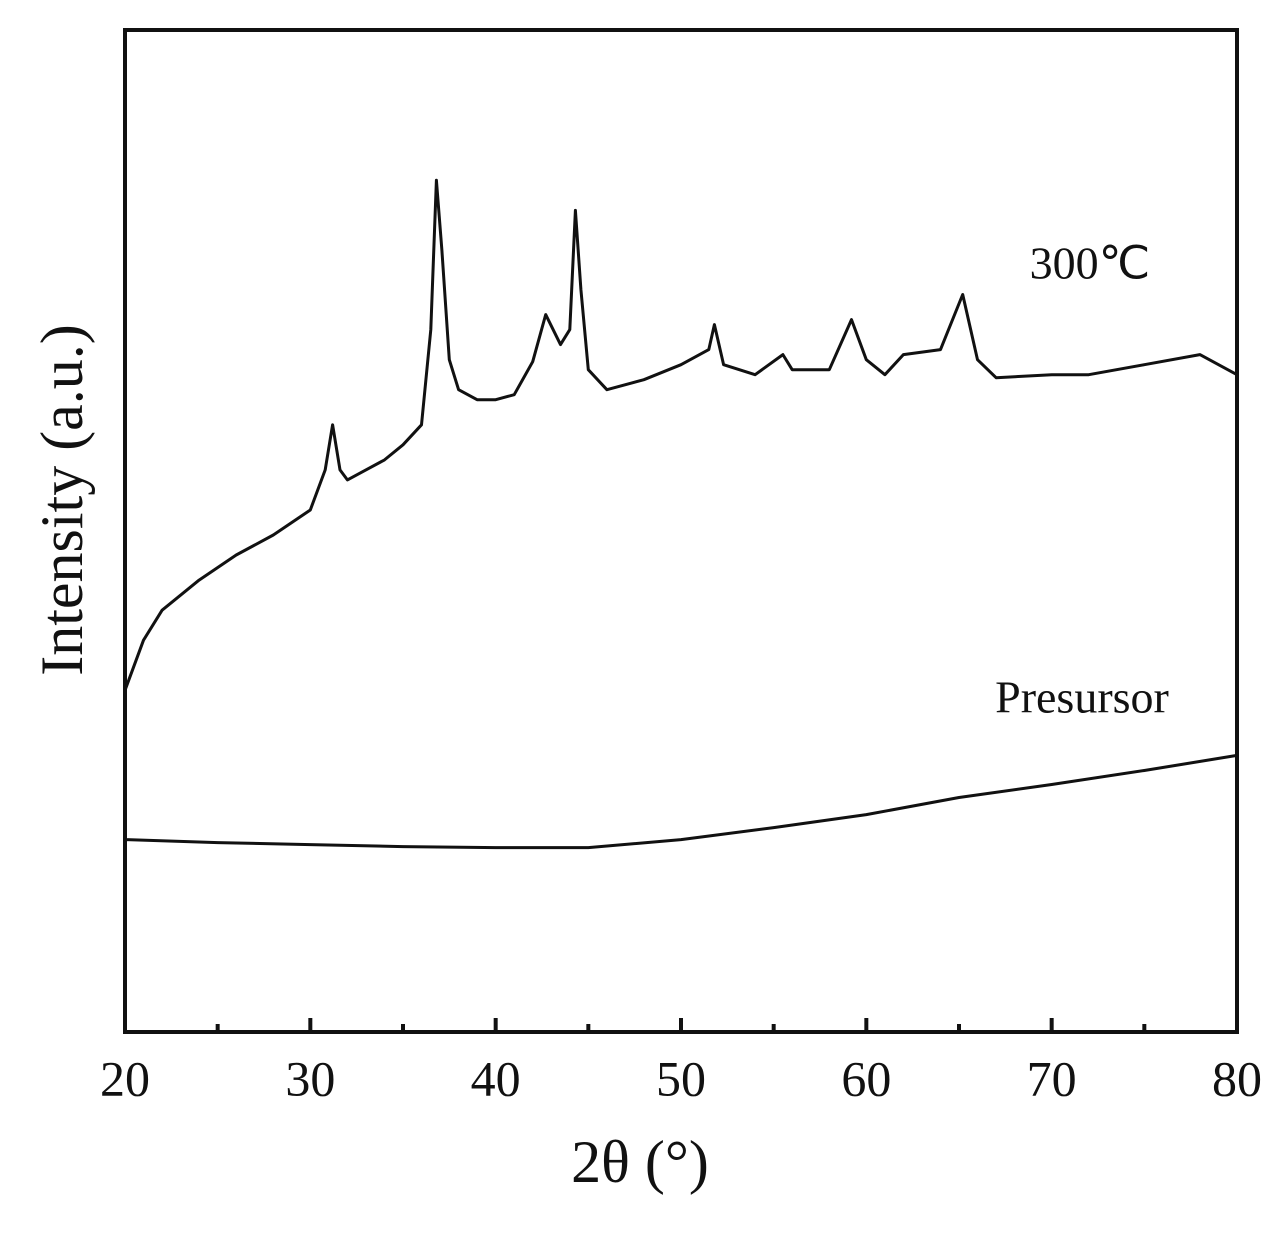 This screenshot has width=1288, height=1239. What do you see at coordinates (681, 1078) in the screenshot?
I see `x-tick-label: 50` at bounding box center [681, 1078].